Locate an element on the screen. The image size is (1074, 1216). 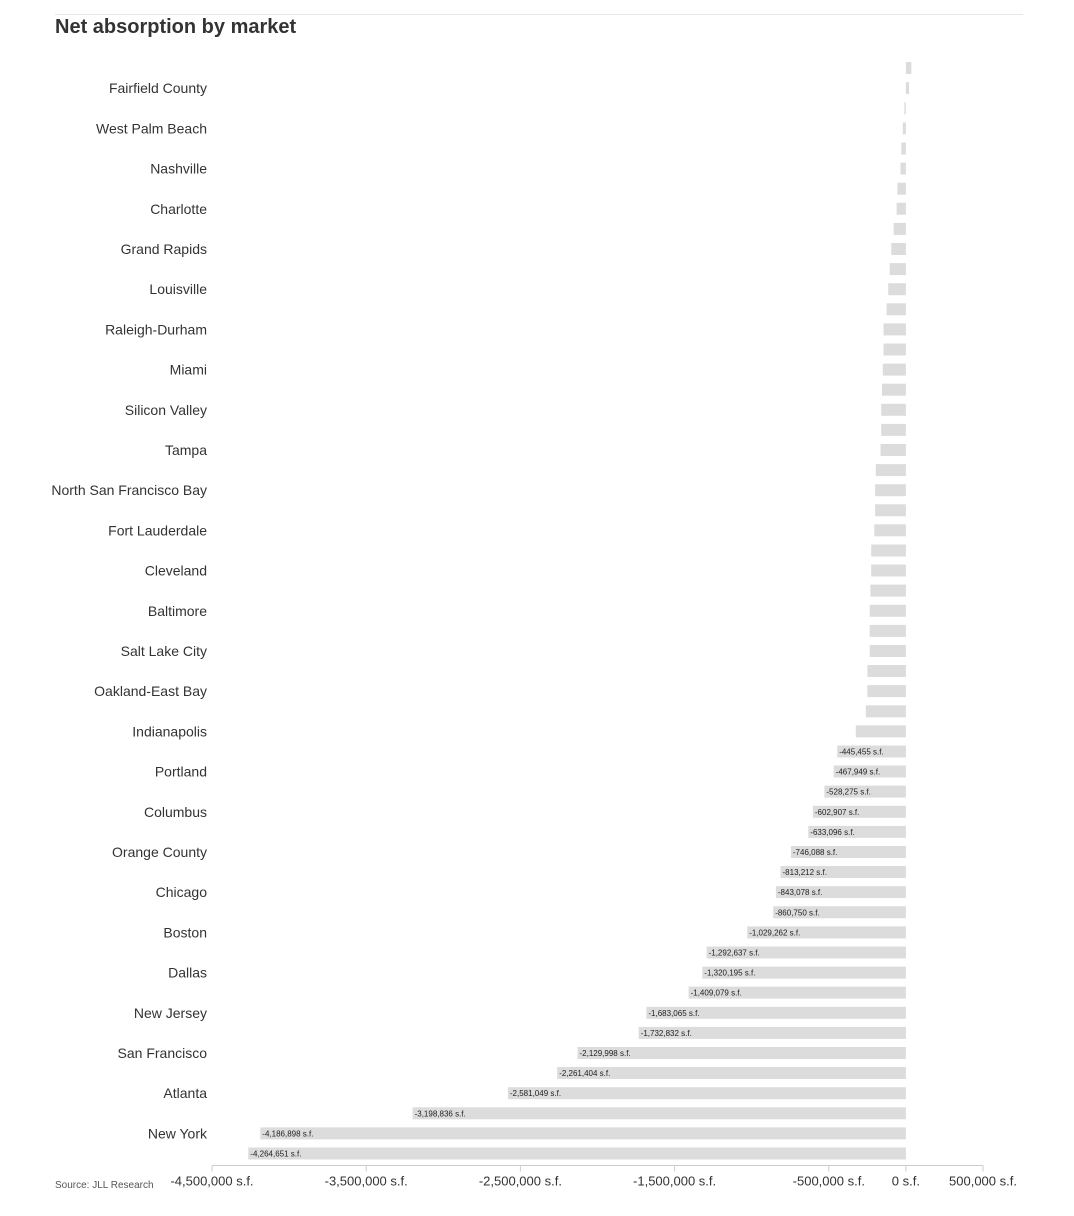
category-label: San Francisco is located at coordinates (163, 1053).